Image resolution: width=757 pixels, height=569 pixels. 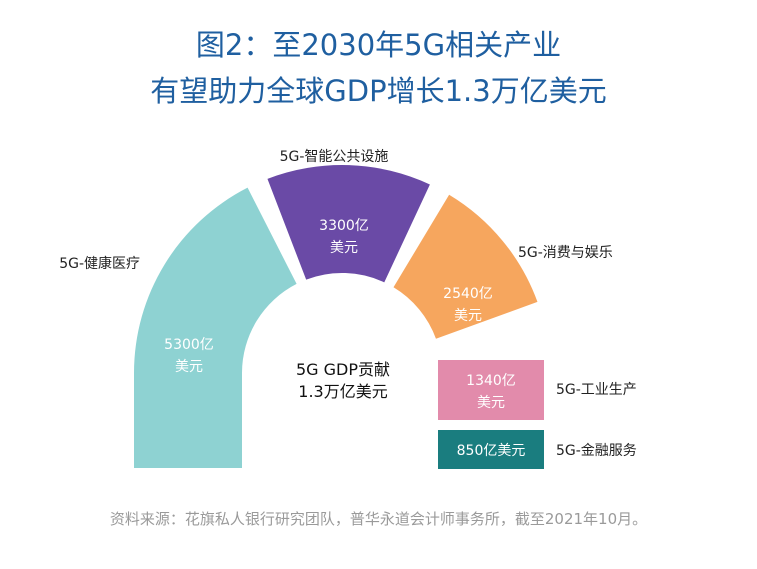 I want to click on value-unit-industrial-manufacturing: 美元, so click(x=491, y=403).